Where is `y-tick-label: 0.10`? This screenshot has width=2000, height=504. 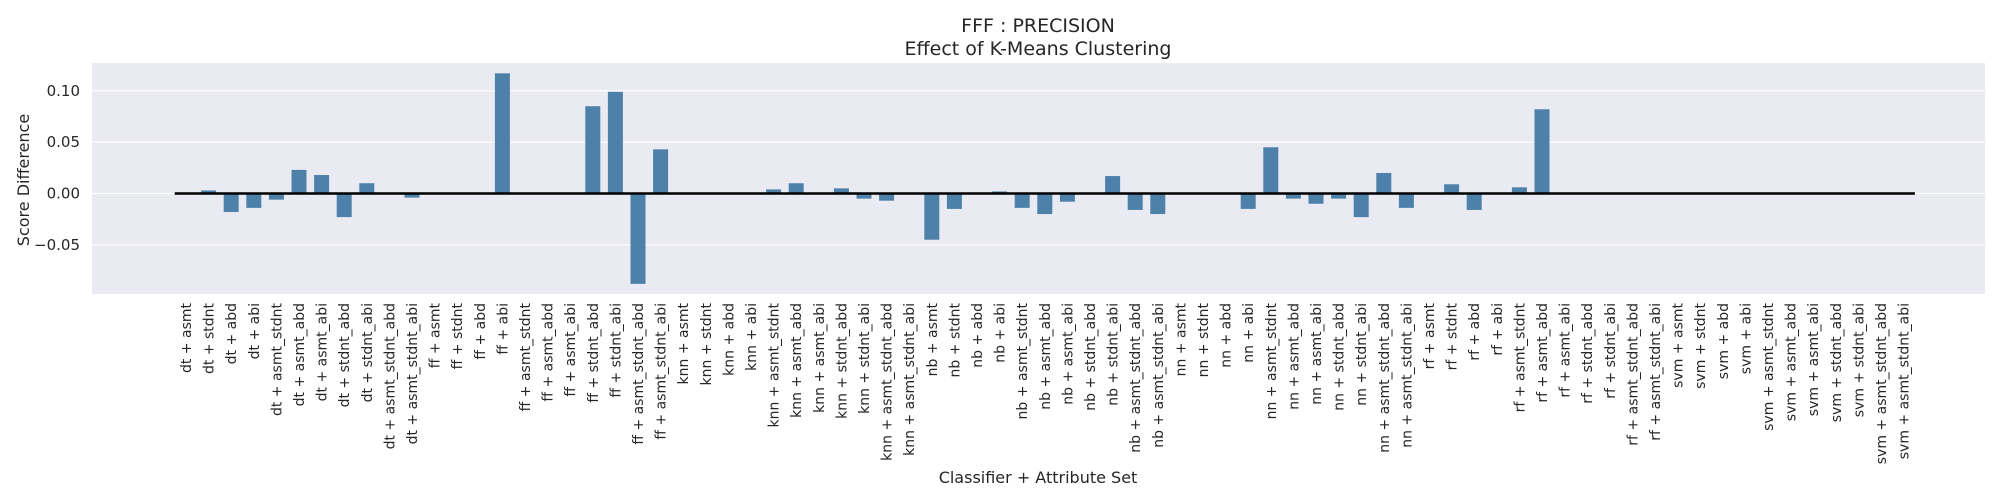 y-tick-label: 0.10 is located at coordinates (63, 91).